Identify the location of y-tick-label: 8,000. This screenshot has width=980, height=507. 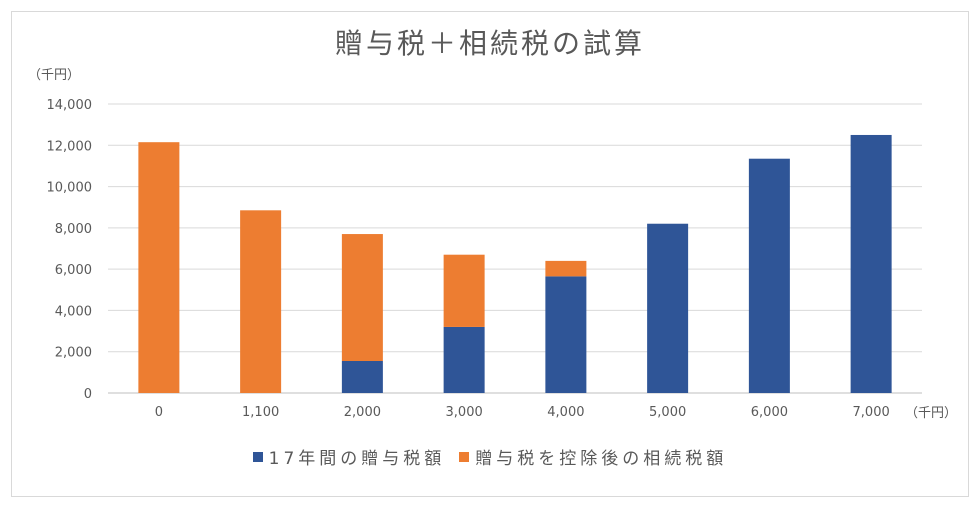
(73, 229).